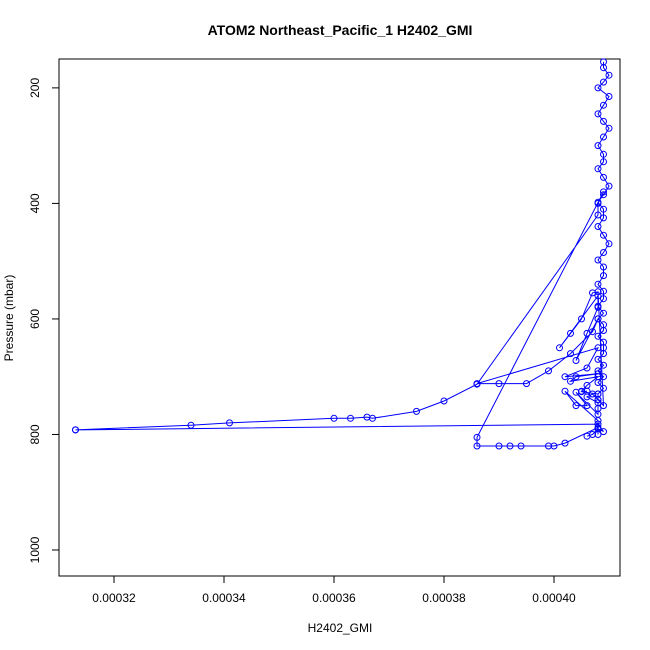 Image resolution: width=650 pixels, height=650 pixels. Describe the element at coordinates (35, 549) in the screenshot. I see `y-tick-label: 1000` at that location.